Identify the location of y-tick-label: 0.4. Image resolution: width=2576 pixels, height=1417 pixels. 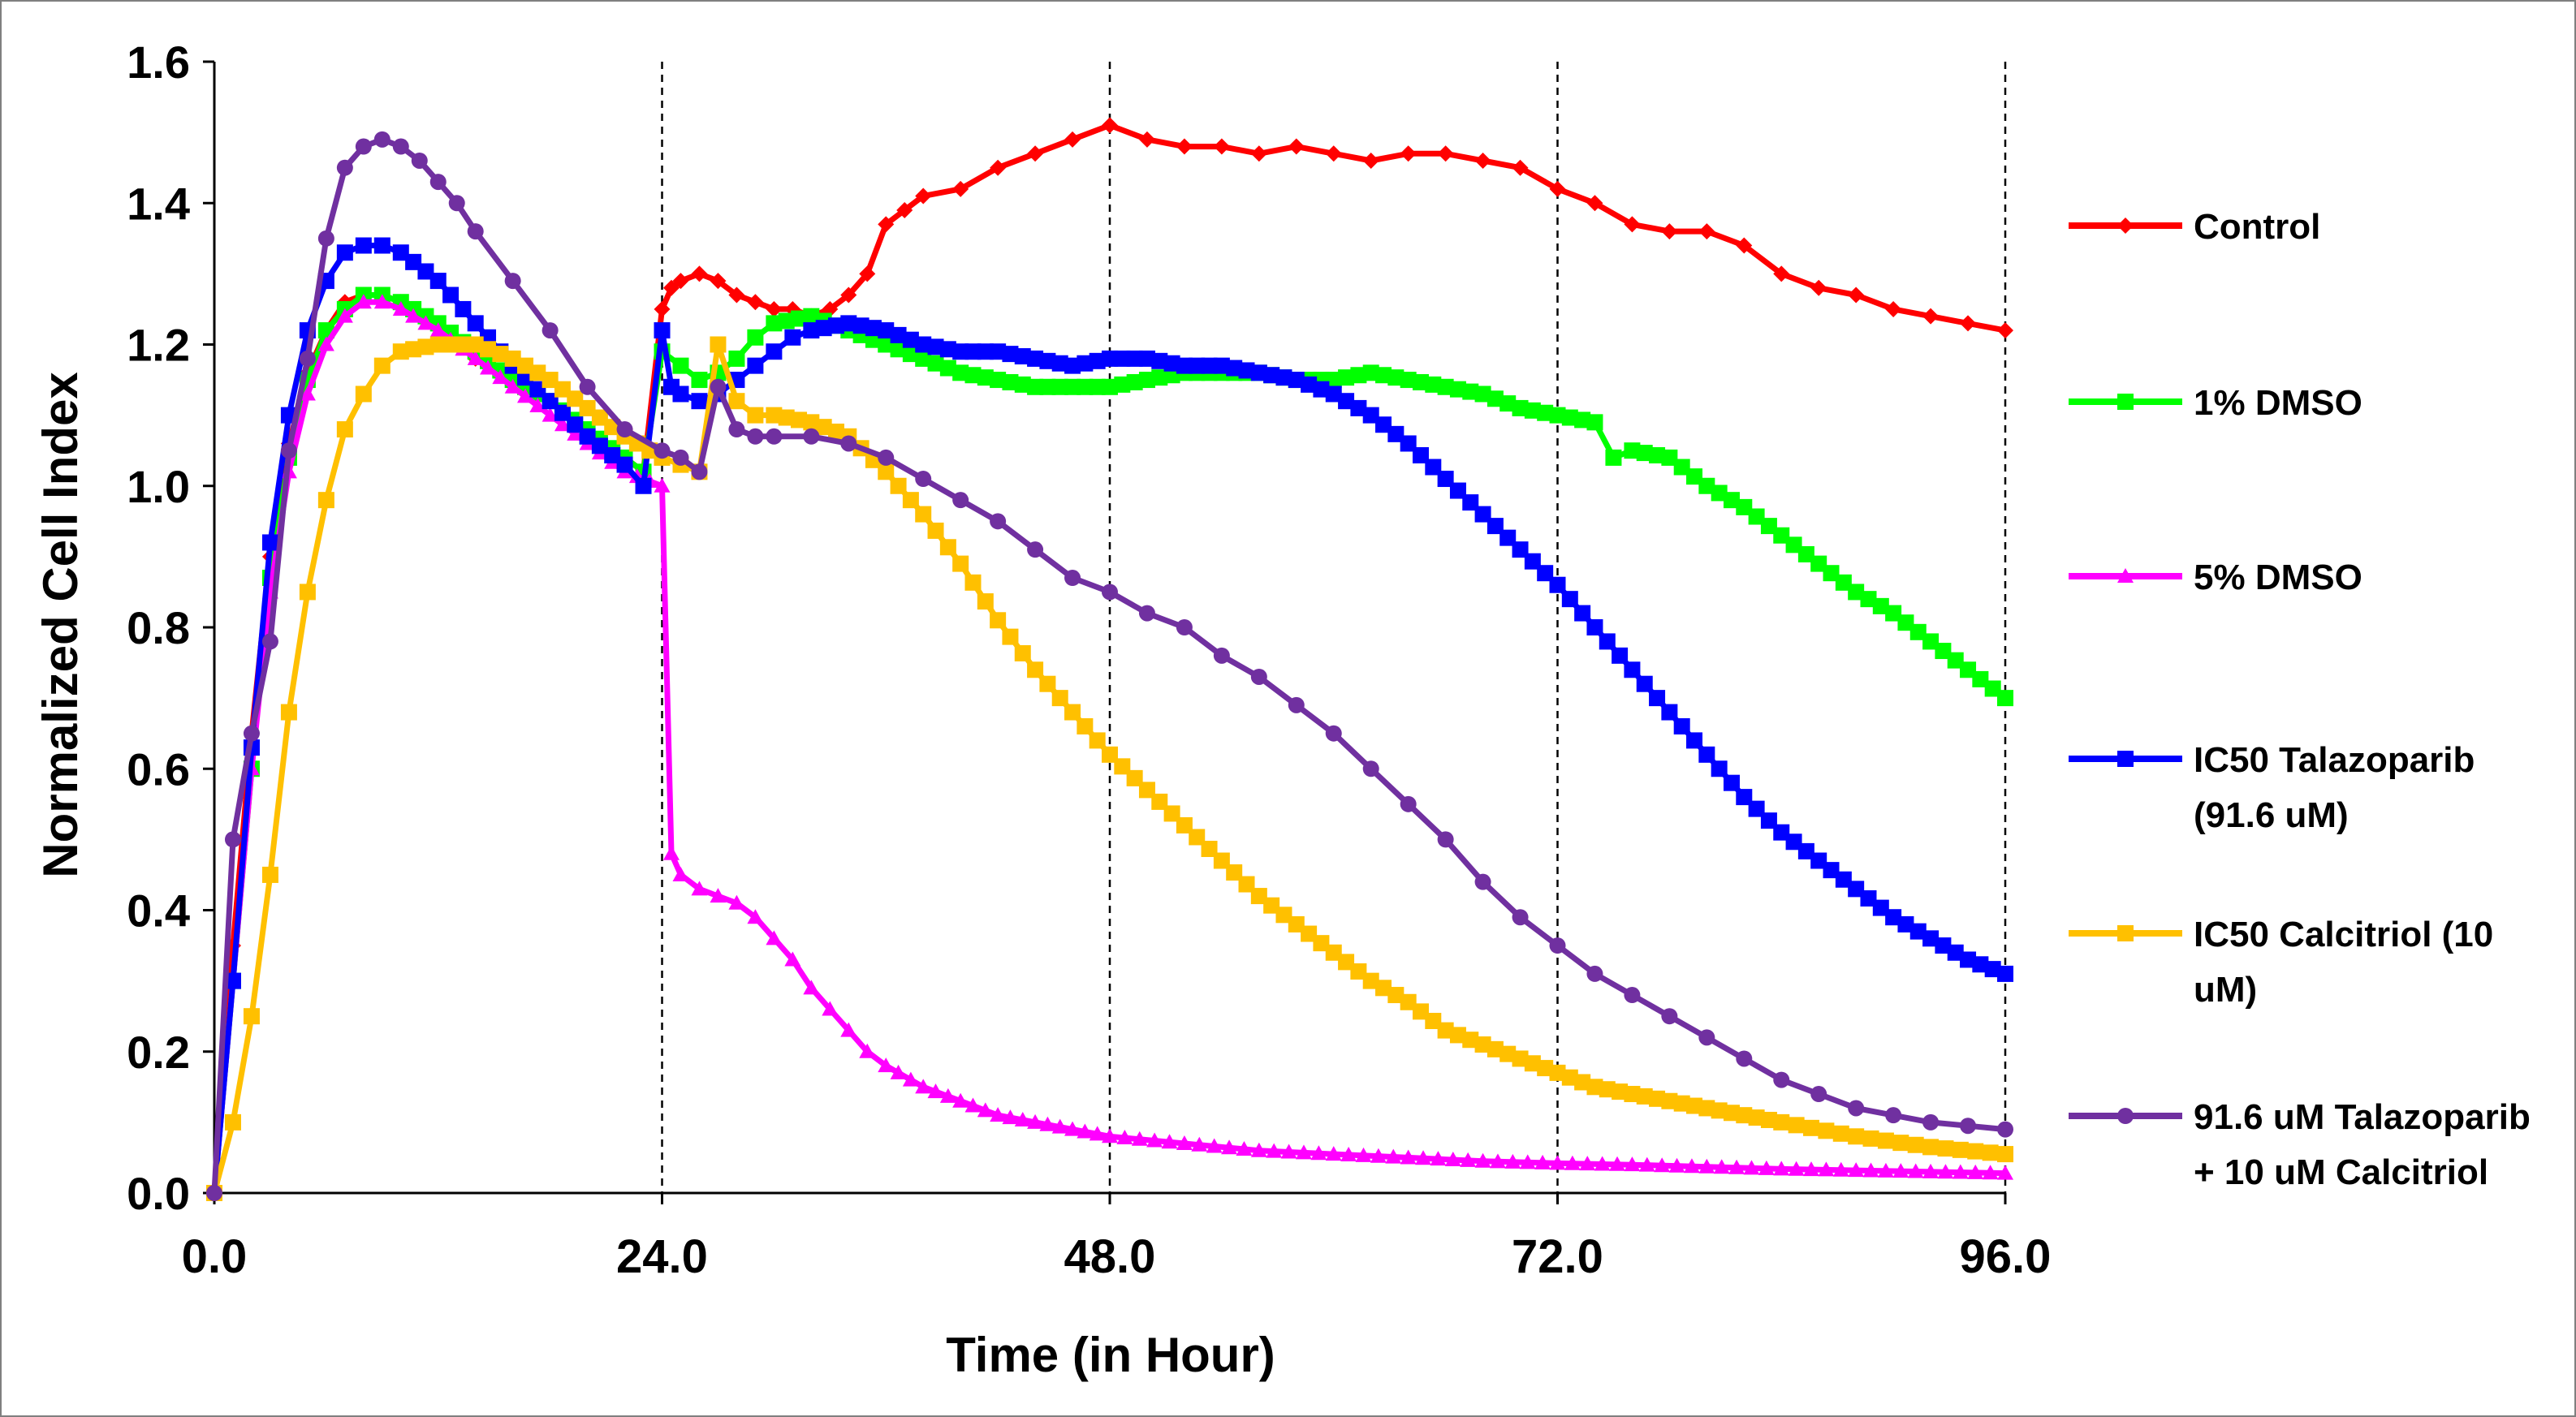
(158, 911).